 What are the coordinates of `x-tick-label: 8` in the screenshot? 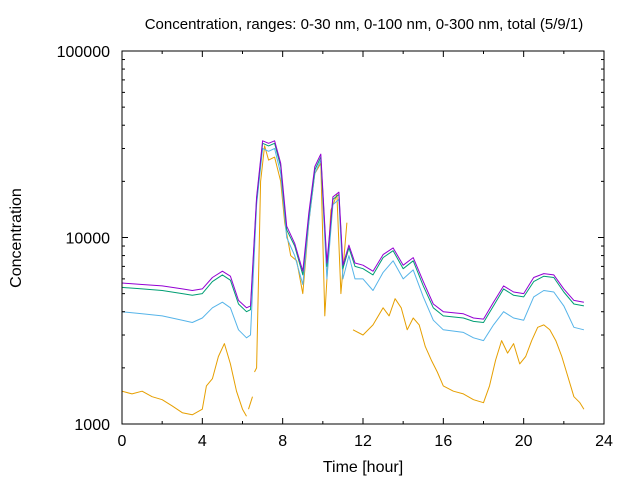 It's located at (282, 441).